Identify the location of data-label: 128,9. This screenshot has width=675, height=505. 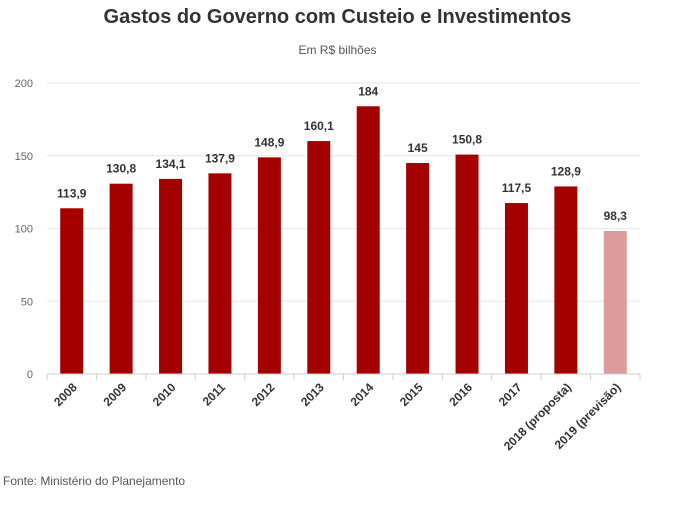
(566, 171).